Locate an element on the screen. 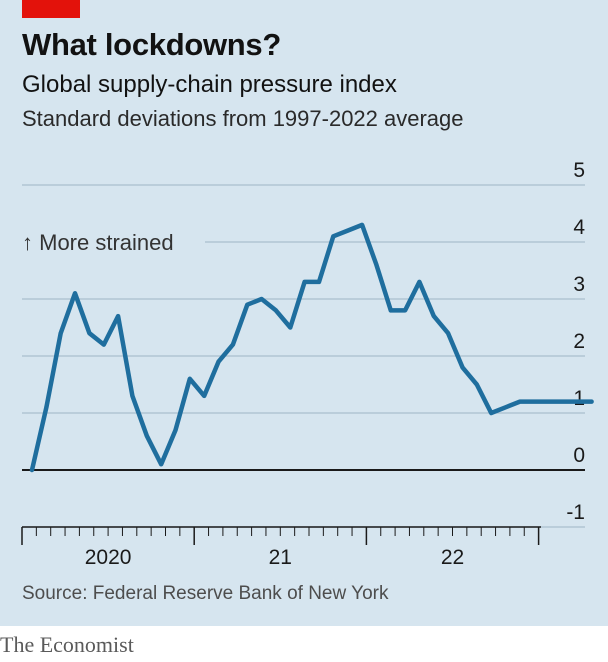 This screenshot has height=662, width=608. chart-title: What lockdowns? is located at coordinates (152, 44).